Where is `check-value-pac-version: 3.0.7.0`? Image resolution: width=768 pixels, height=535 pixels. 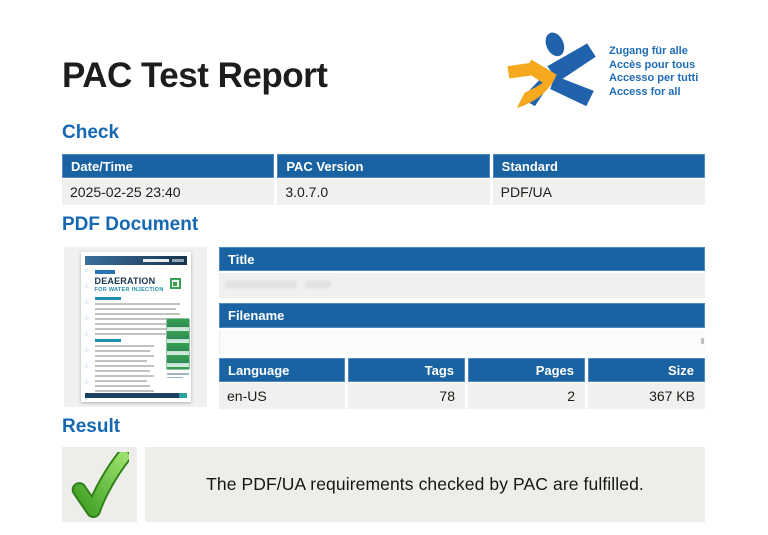 check-value-pac-version: 3.0.7.0 is located at coordinates (383, 192).